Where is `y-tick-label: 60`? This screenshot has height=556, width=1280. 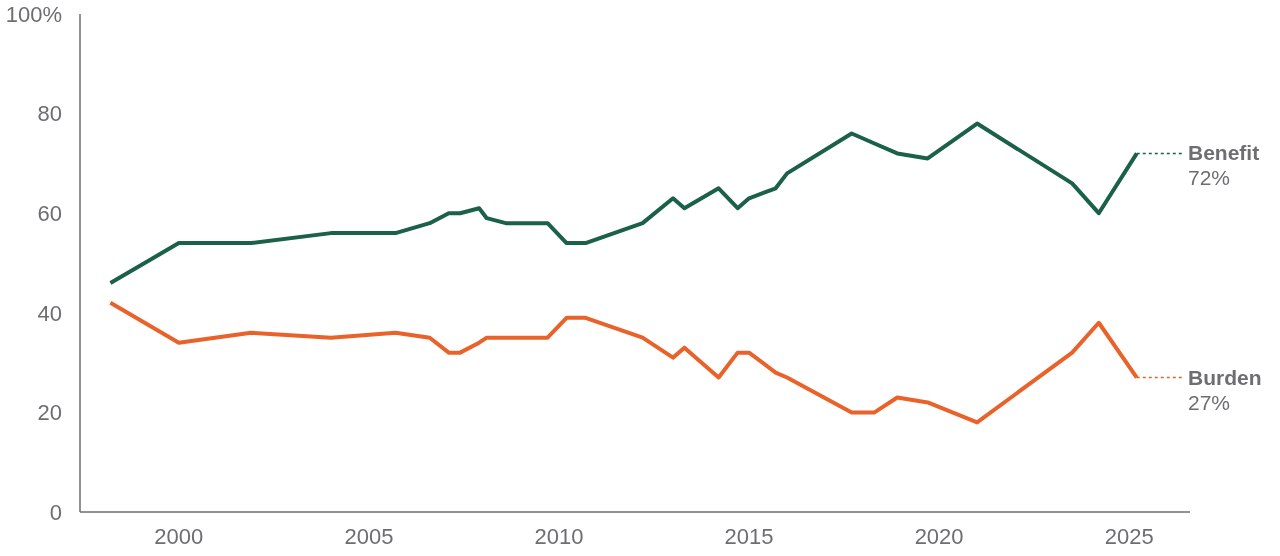
y-tick-label: 60 is located at coordinates (49, 214).